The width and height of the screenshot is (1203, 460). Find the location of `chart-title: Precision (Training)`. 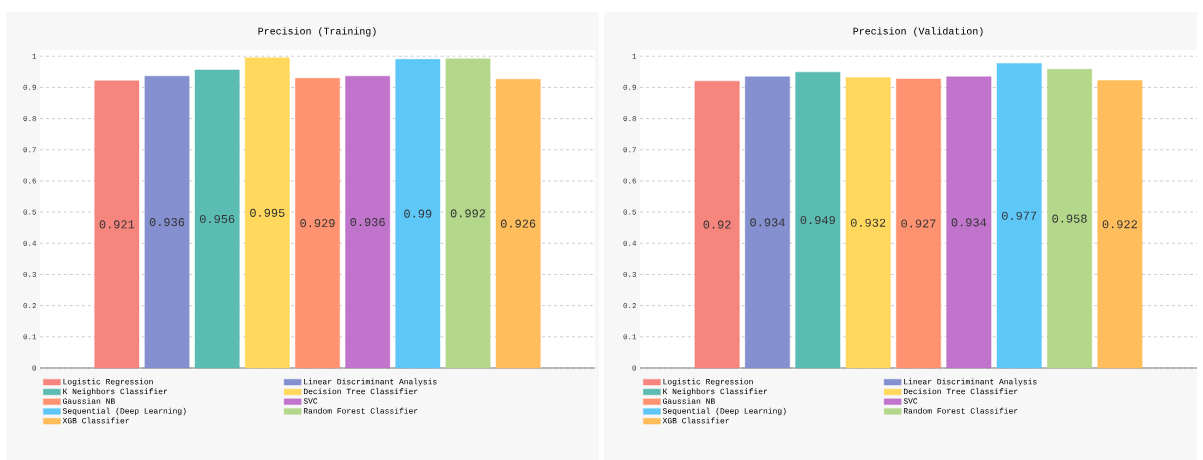

chart-title: Precision (Training) is located at coordinates (317, 32).